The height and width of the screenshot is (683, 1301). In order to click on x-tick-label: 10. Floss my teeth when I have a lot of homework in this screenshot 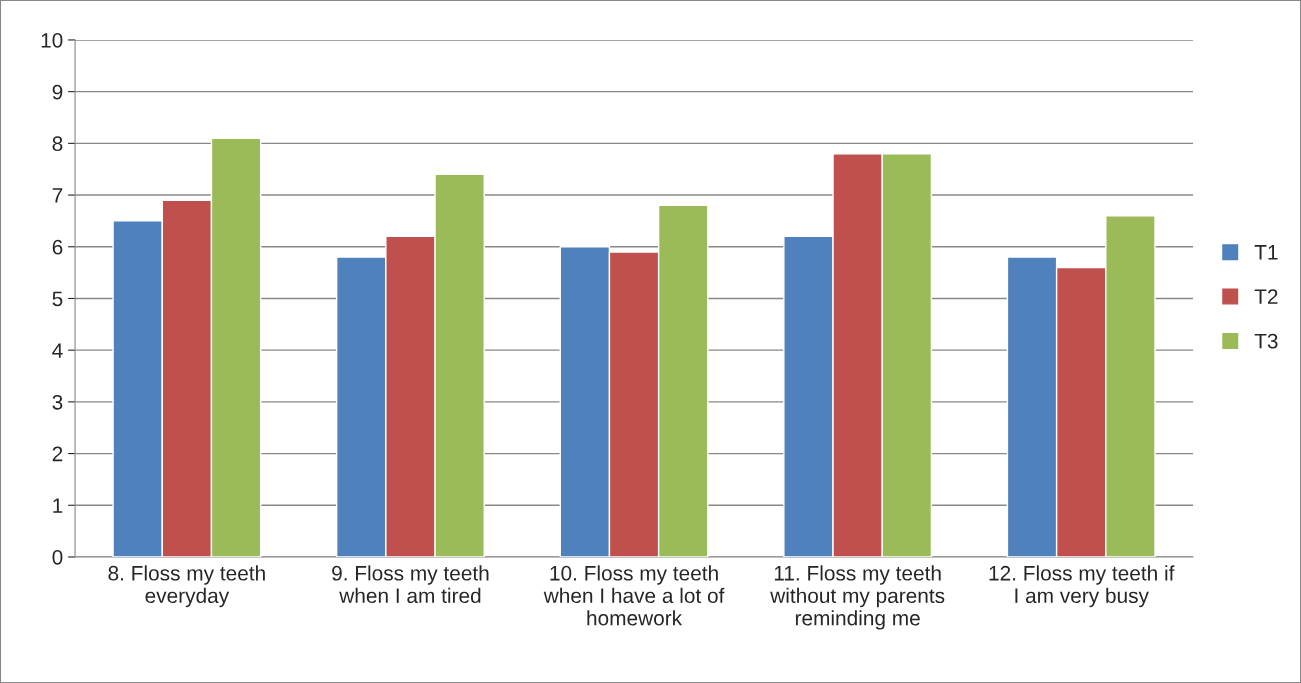, I will do `click(634, 595)`.